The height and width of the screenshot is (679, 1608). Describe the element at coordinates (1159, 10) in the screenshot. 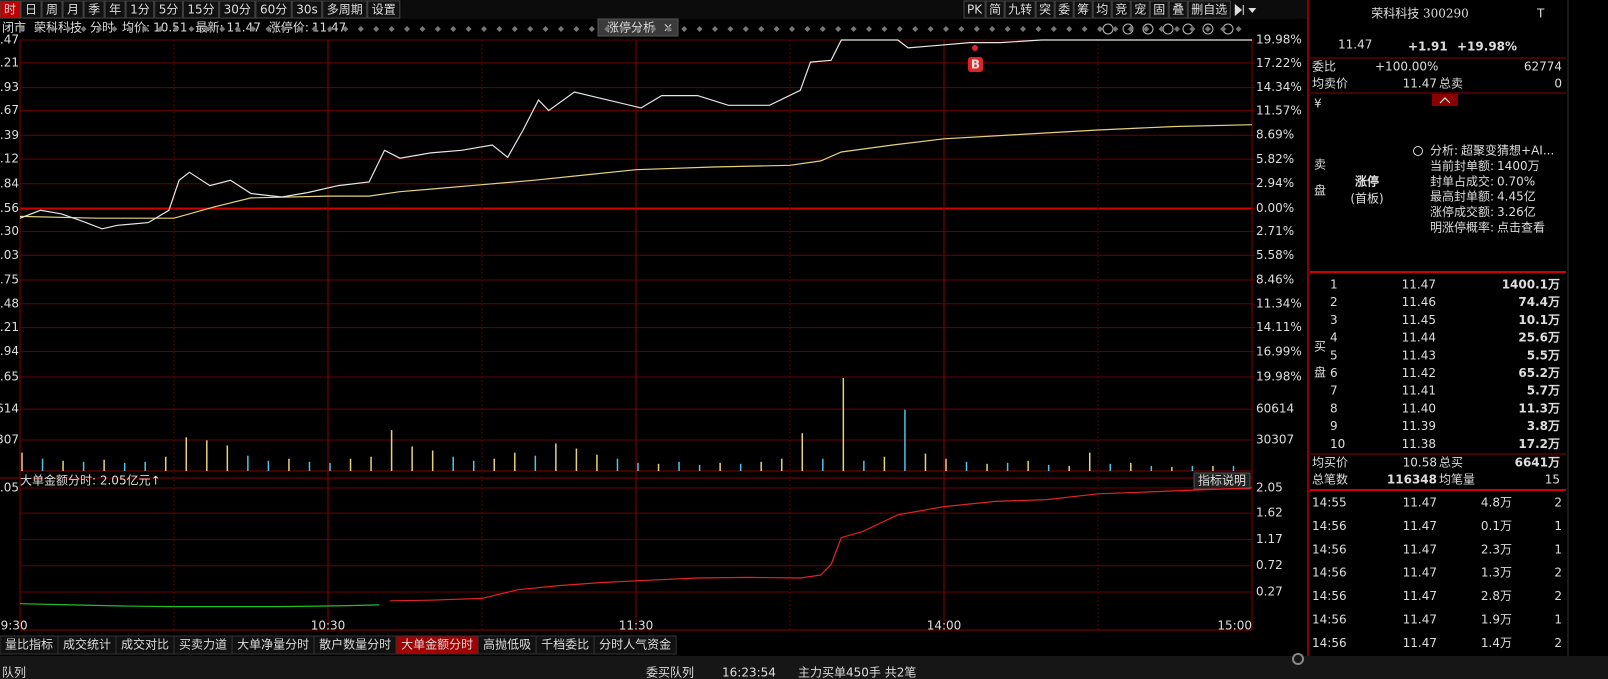

I see `tool-button: 固` at that location.